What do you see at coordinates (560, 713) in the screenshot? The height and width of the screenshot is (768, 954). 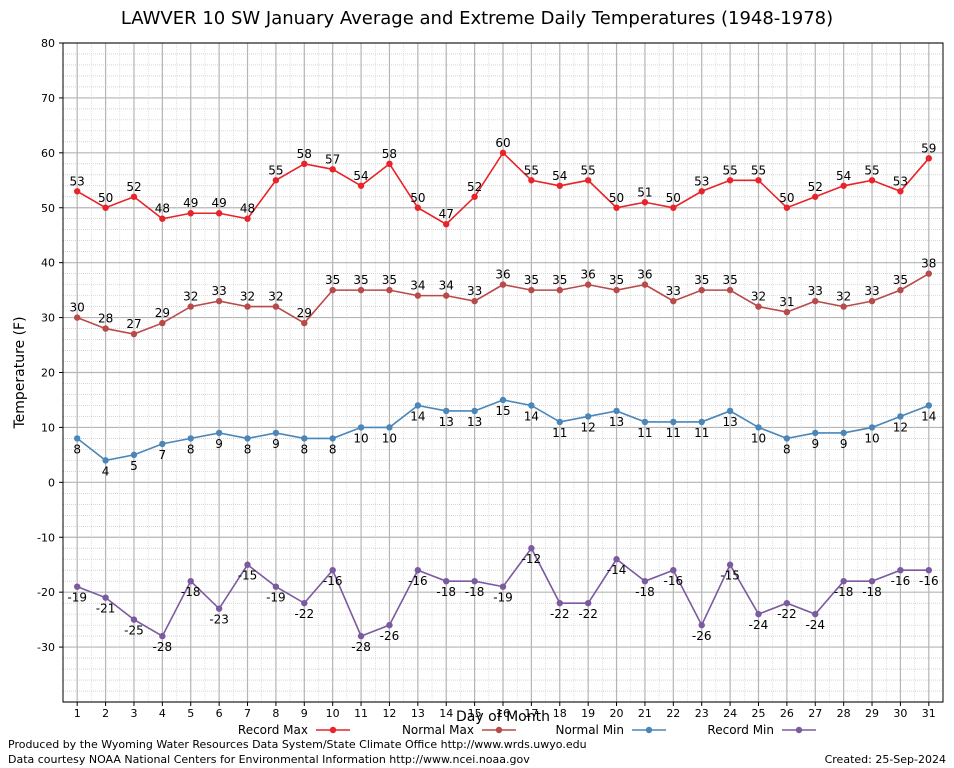 I see `x-tick-label: 18` at bounding box center [560, 713].